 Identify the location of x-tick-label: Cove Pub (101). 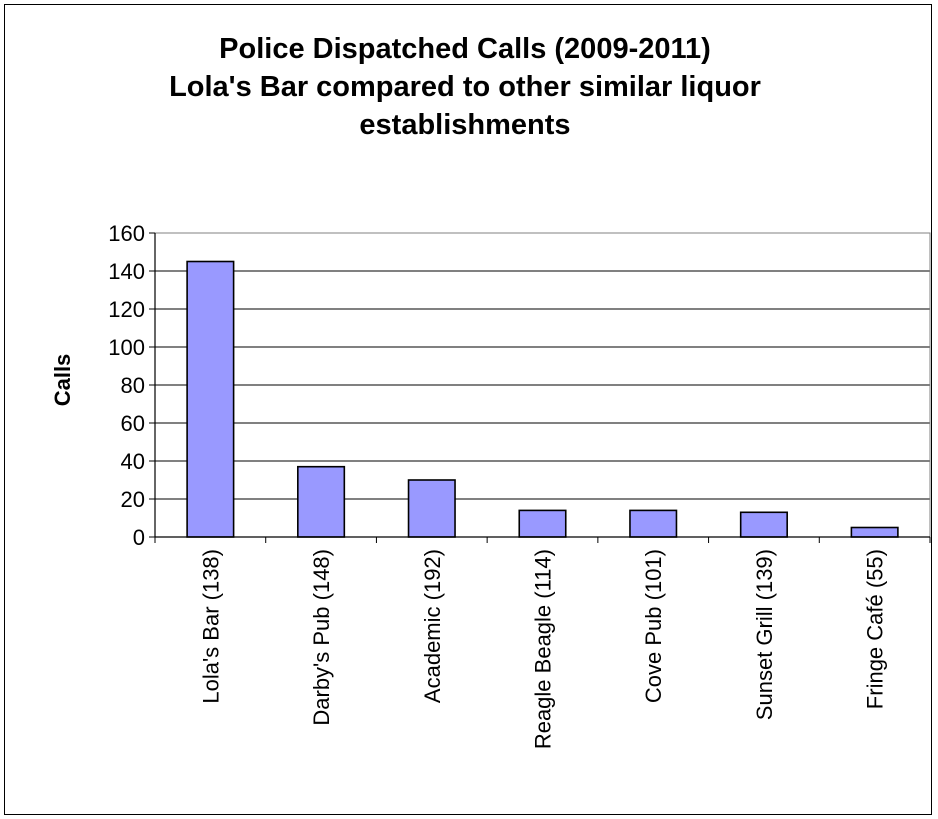
(653, 626).